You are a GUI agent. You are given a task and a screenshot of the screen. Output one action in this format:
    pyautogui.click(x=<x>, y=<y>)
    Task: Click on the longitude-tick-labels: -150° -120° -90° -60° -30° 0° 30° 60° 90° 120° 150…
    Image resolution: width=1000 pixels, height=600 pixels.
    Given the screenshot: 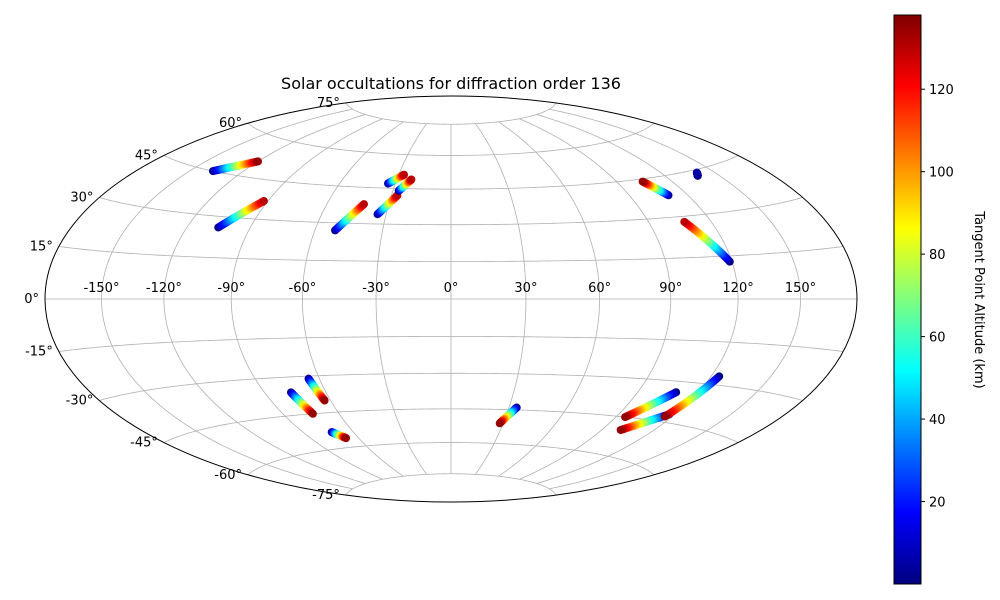 What is the action you would take?
    pyautogui.click(x=449, y=288)
    